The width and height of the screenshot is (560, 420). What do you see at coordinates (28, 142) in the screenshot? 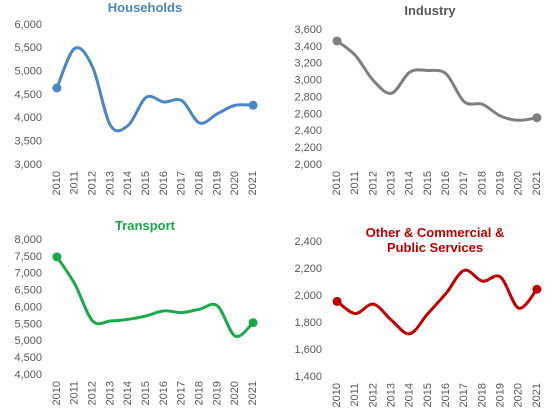
I see `y-tick-label: 3,500` at bounding box center [28, 142].